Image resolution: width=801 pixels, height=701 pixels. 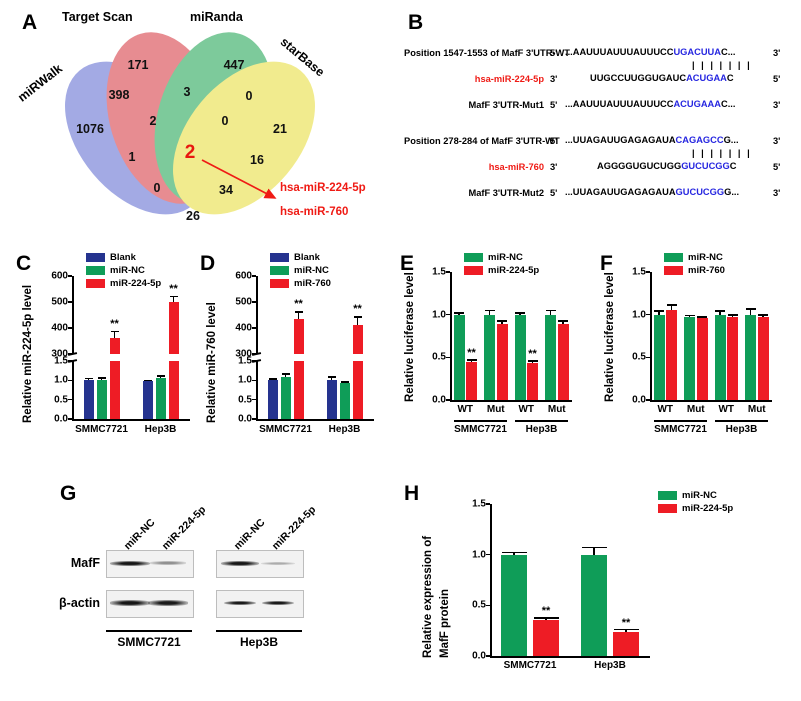 I want to click on y-tick, so click(x=448, y=272).